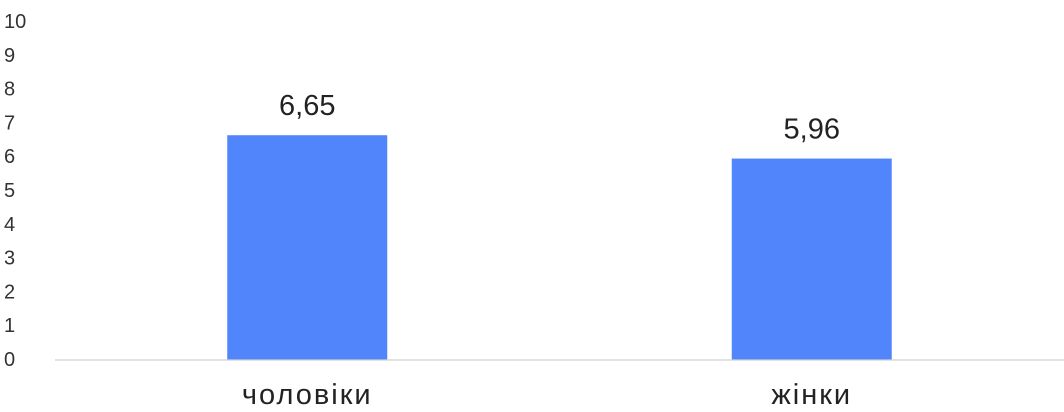  Describe the element at coordinates (9, 123) in the screenshot. I see `y-tick-label: 7` at that location.